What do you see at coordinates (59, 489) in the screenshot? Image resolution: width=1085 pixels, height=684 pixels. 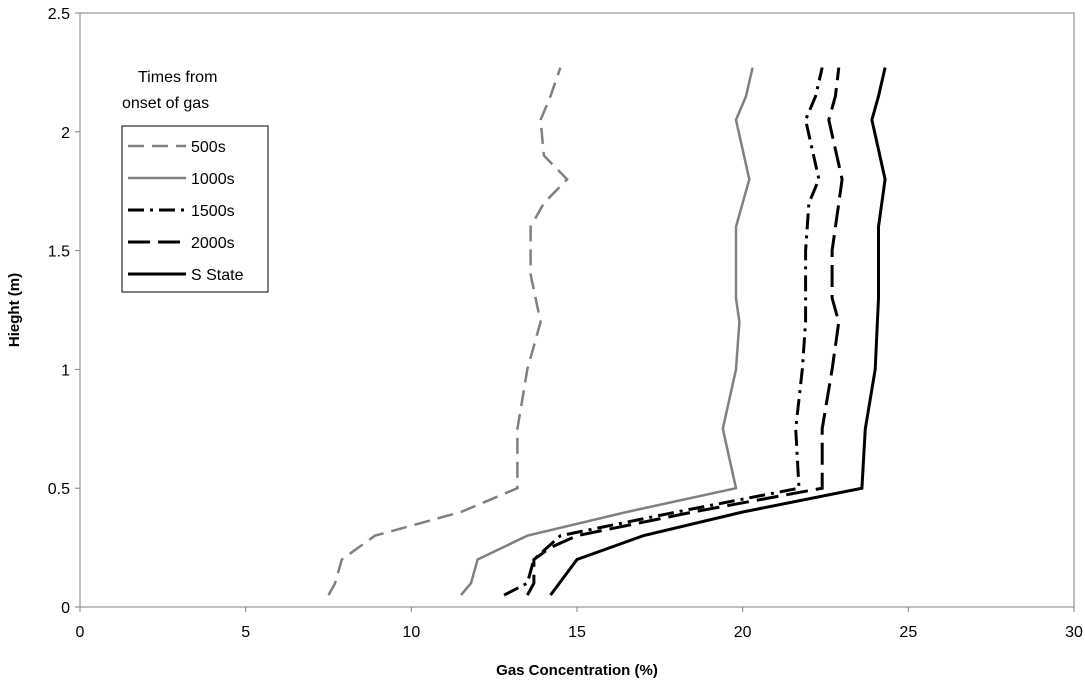 I see `y-tick-label: 0.5` at bounding box center [59, 489].